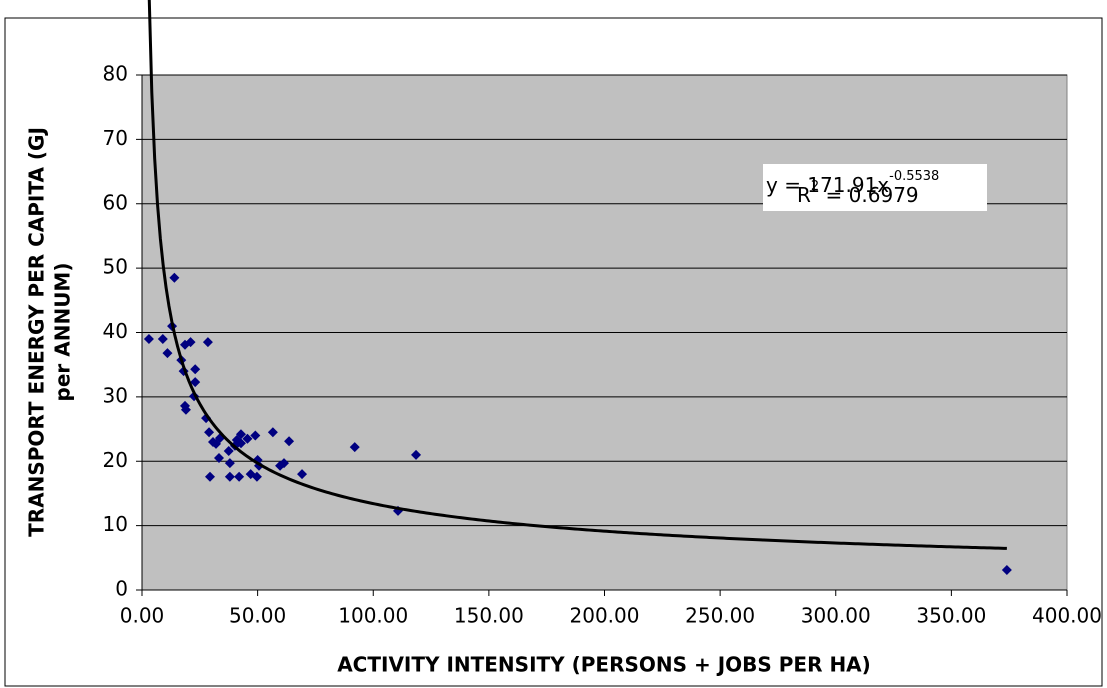 Image resolution: width=1107 pixels, height=688 pixels. I want to click on r2-power: 2, so click(815, 186).